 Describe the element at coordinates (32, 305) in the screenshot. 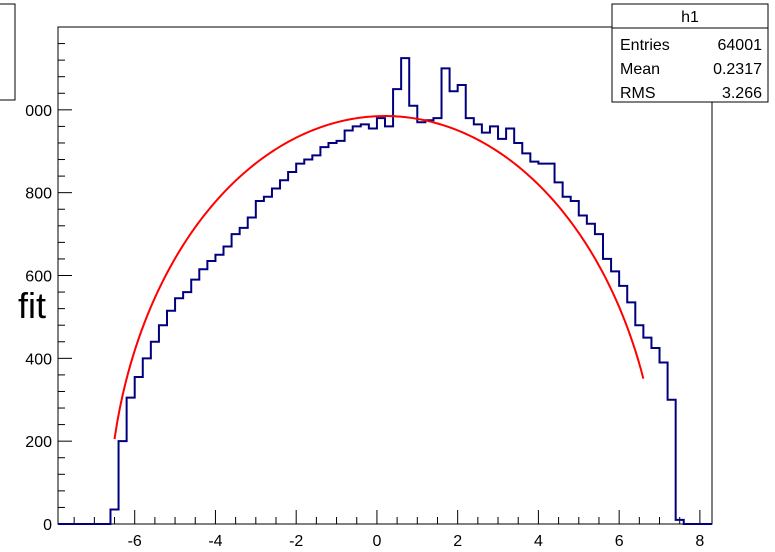

I see `y-axis-label: fit` at that location.